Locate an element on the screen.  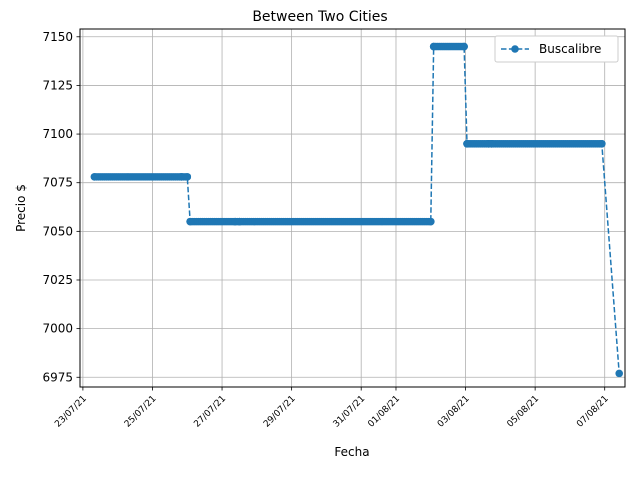
y-tick-label: 7050 is located at coordinates (57, 231).